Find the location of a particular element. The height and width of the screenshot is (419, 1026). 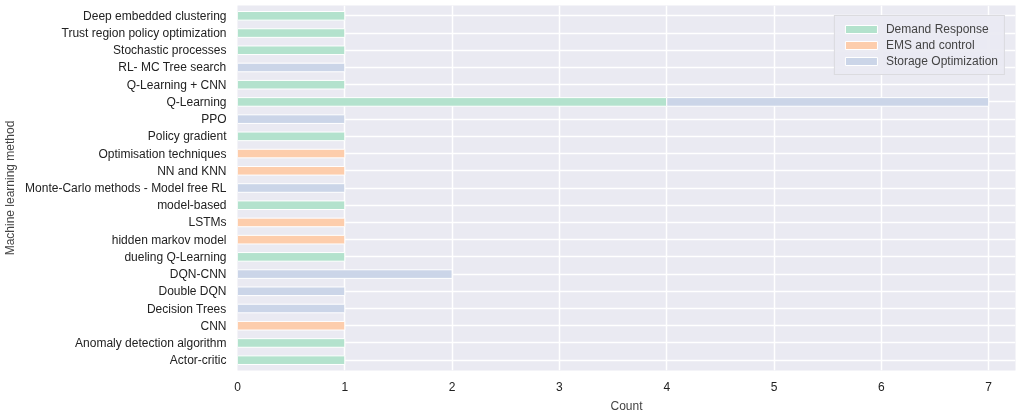

x-tick-label: 2 is located at coordinates (452, 386).